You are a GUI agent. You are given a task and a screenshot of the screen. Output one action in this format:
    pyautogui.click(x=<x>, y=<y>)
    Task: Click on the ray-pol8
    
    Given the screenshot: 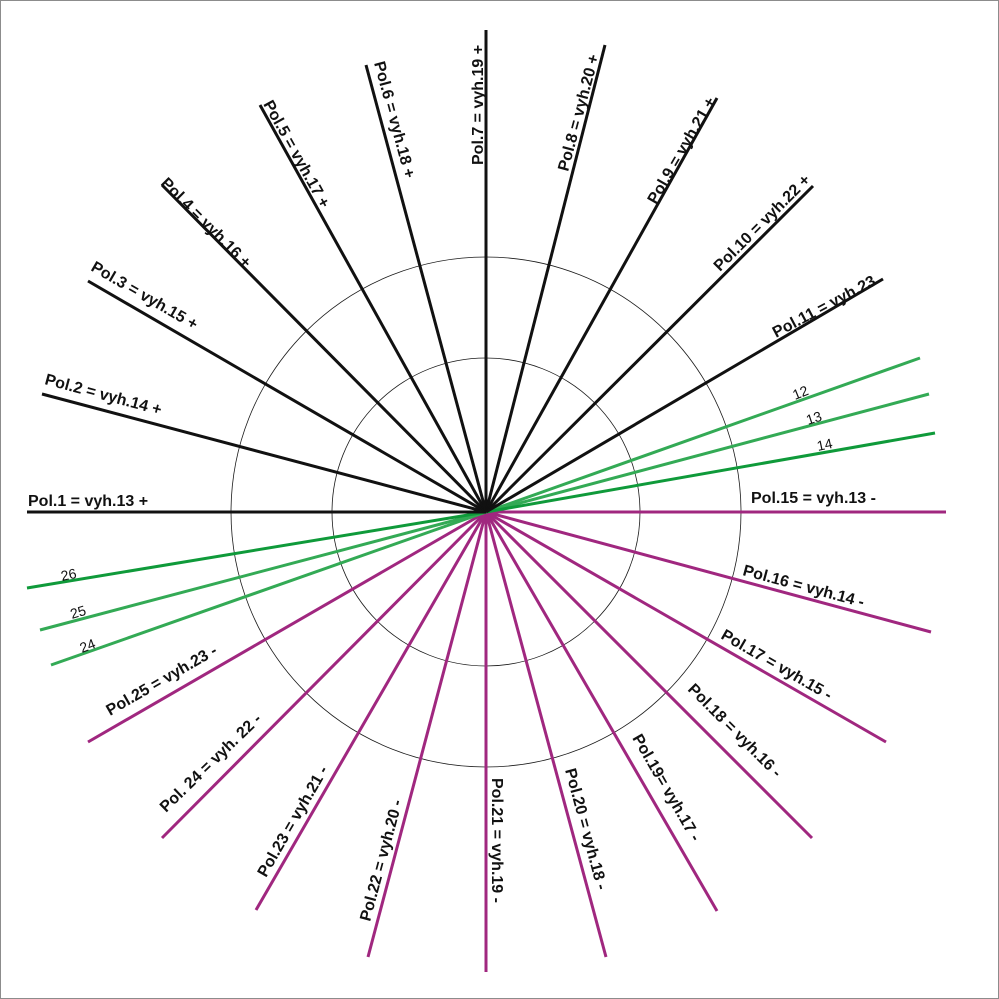 What is the action you would take?
    pyautogui.click(x=545, y=278)
    